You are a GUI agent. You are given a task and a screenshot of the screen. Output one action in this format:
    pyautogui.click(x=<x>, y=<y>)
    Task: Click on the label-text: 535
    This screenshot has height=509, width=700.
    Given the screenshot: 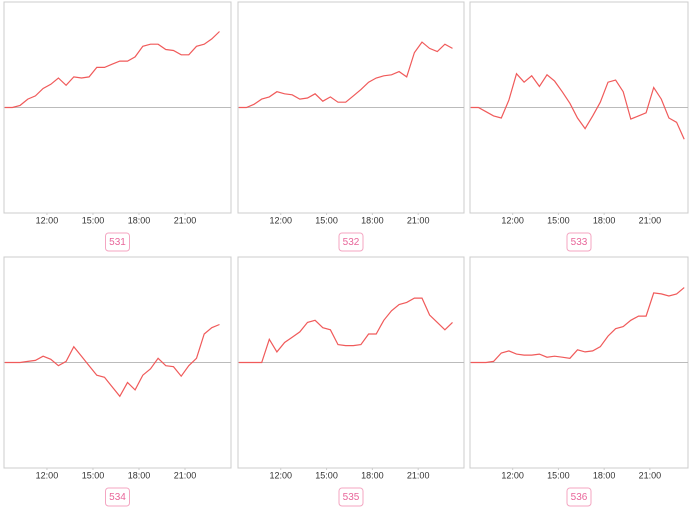 What is the action you would take?
    pyautogui.click(x=351, y=497)
    